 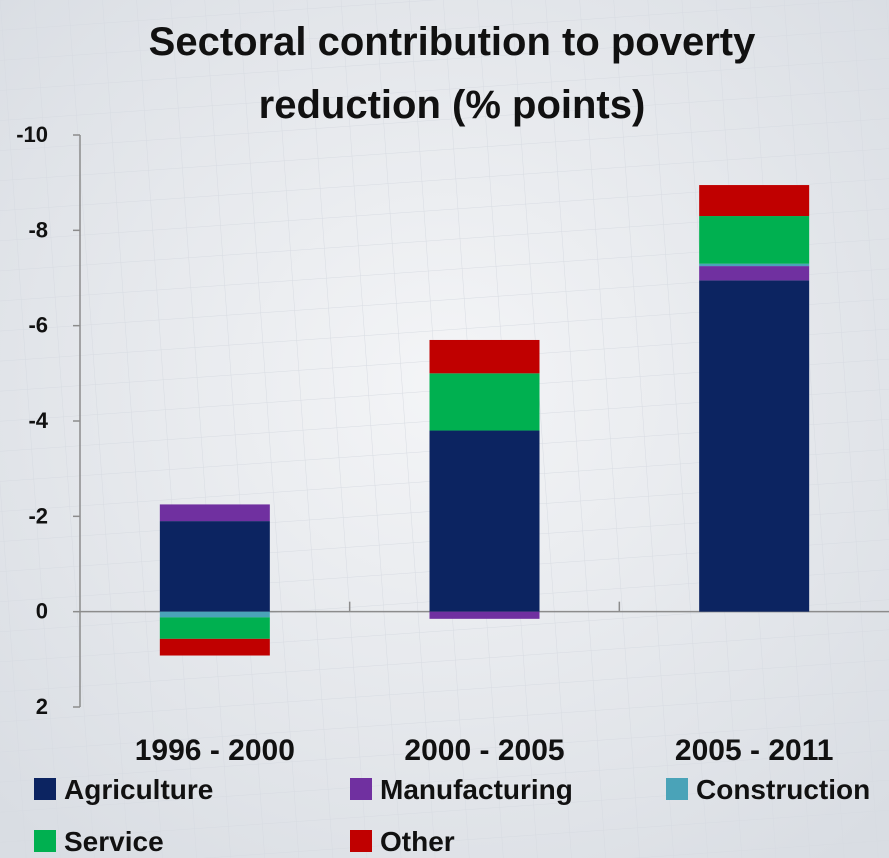 What do you see at coordinates (38, 229) in the screenshot?
I see `y-tick-label: -8` at bounding box center [38, 229].